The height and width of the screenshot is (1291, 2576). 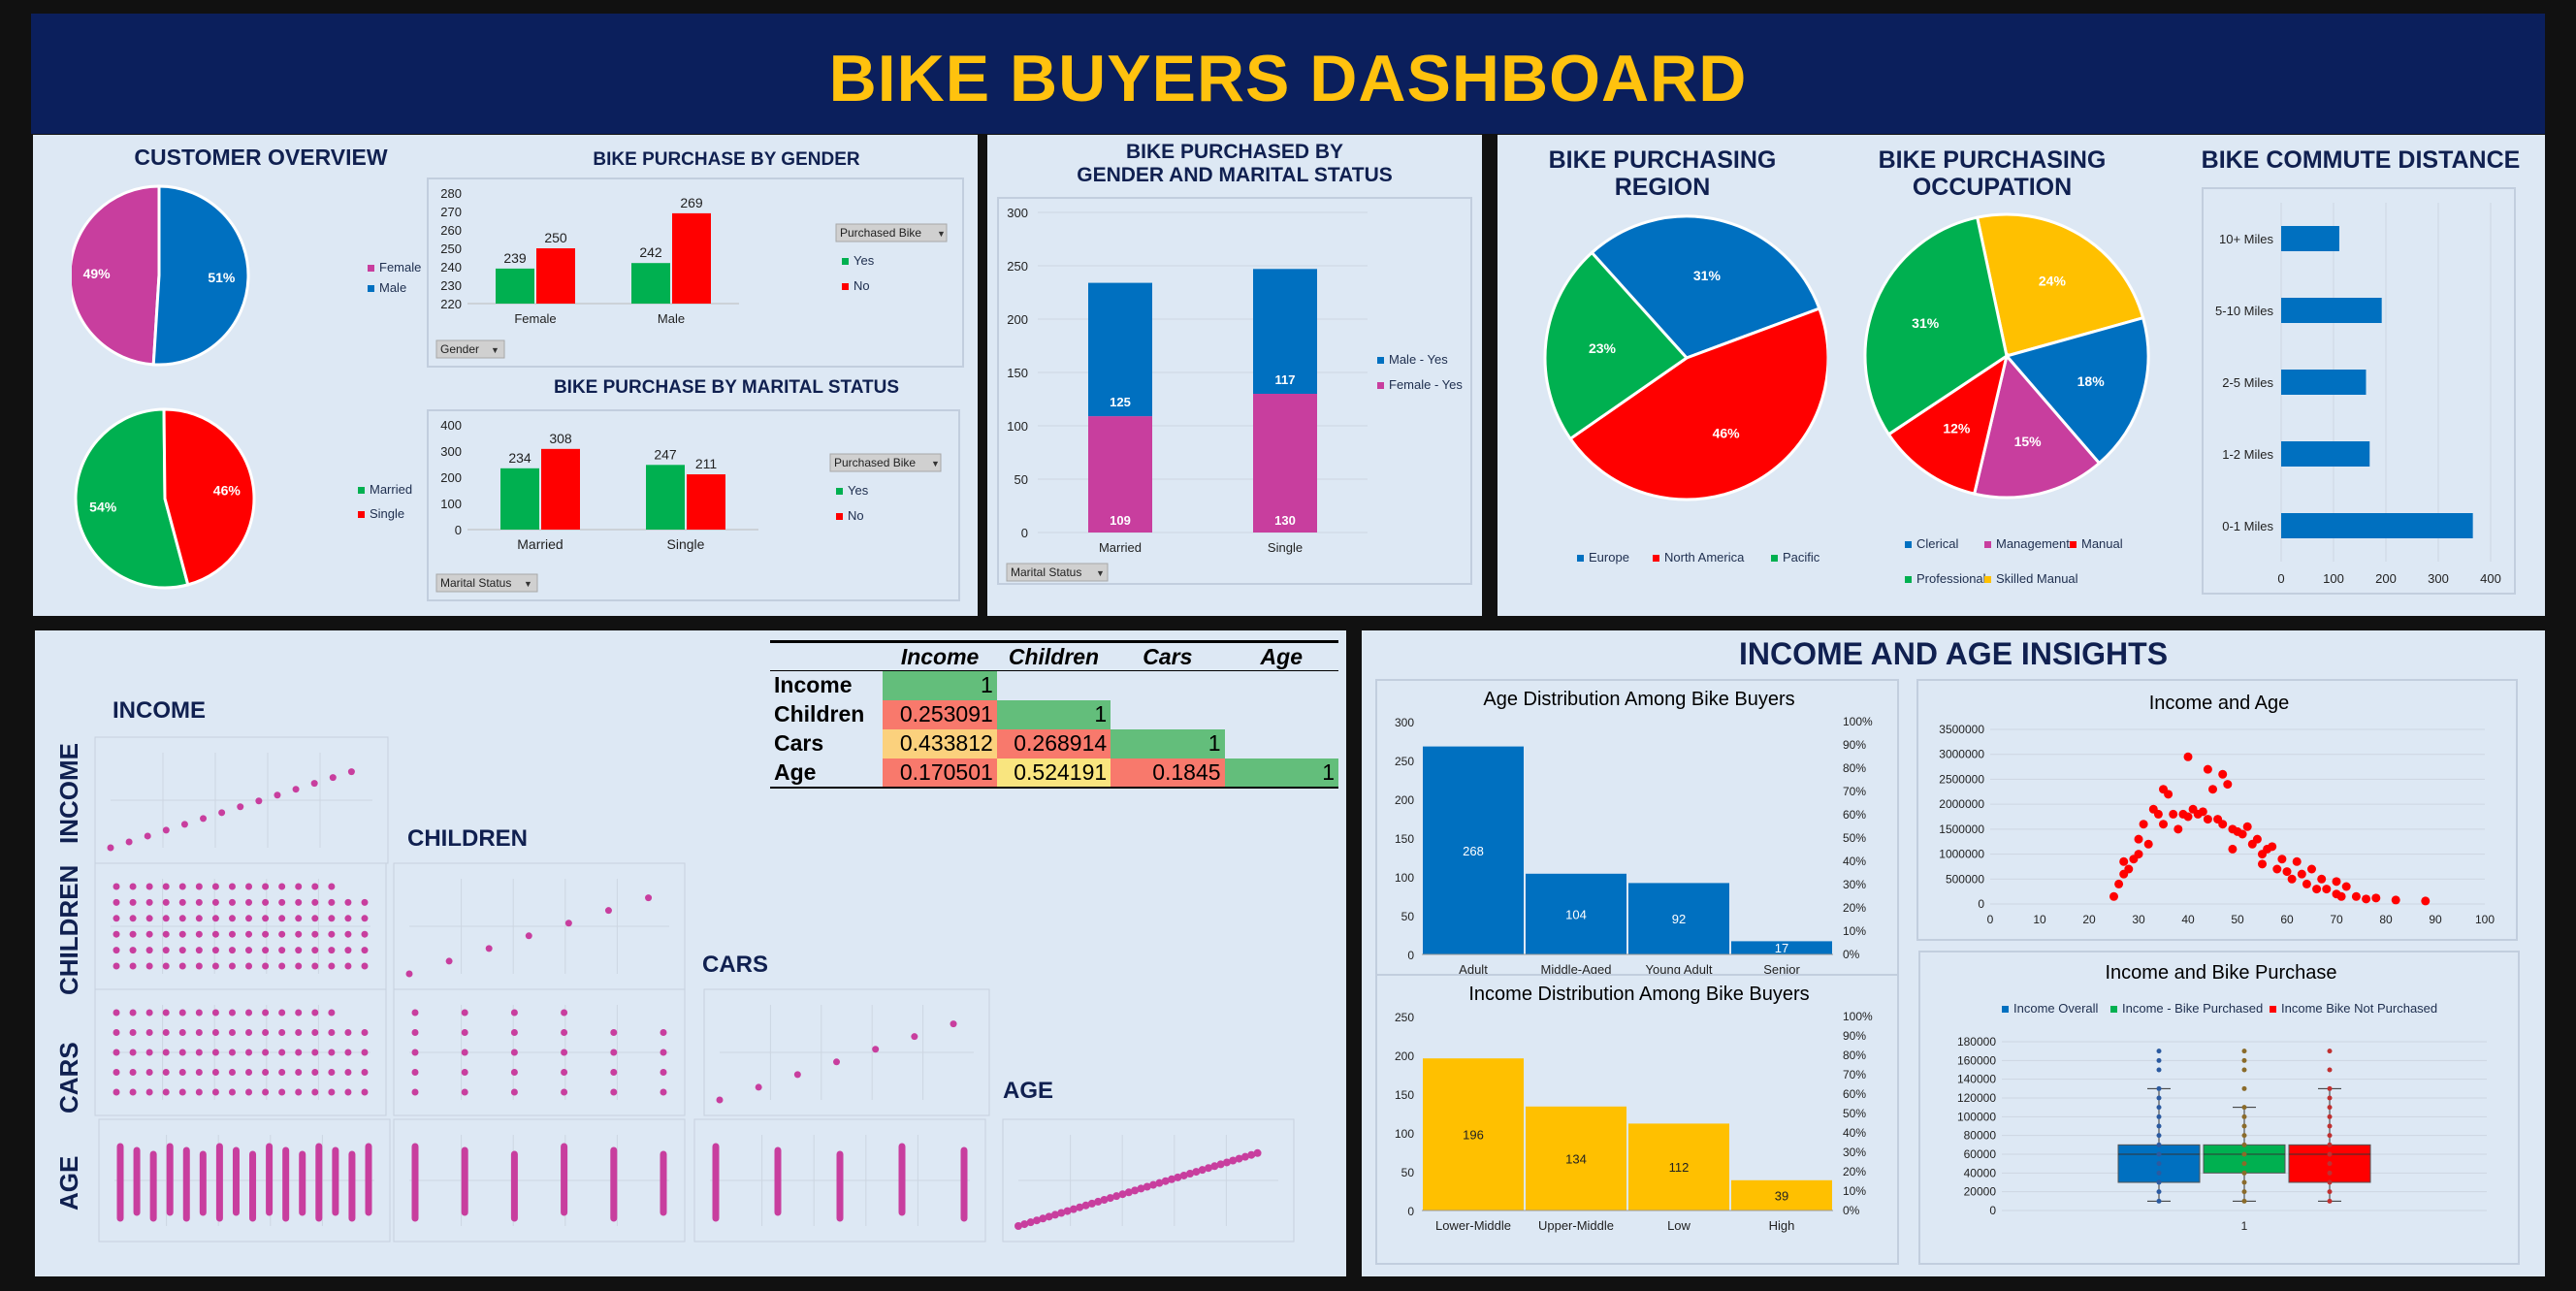 What do you see at coordinates (799, 743) in the screenshot?
I see `corr-row-header: Cars` at bounding box center [799, 743].